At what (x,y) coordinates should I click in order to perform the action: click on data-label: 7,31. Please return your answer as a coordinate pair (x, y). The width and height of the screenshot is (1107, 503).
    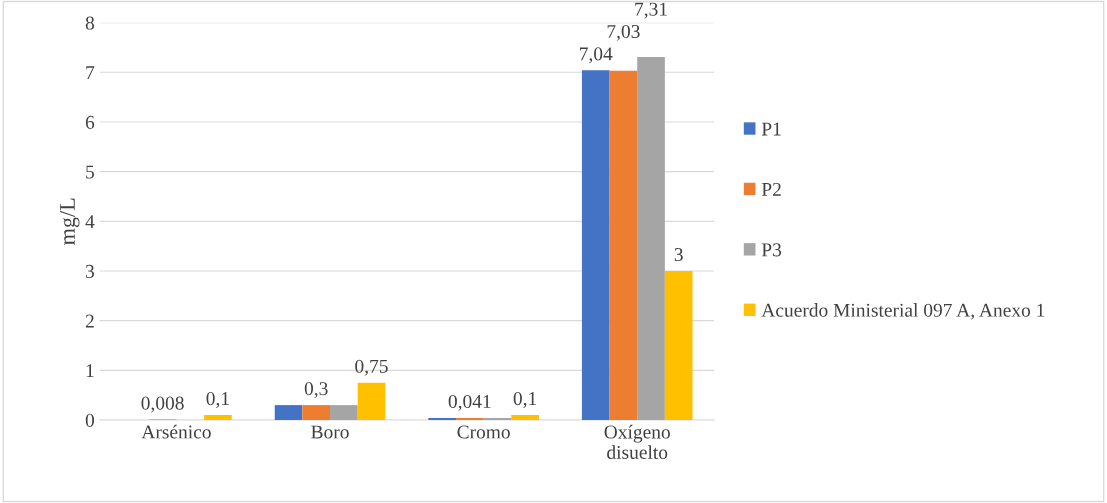
    Looking at the image, I should click on (651, 10).